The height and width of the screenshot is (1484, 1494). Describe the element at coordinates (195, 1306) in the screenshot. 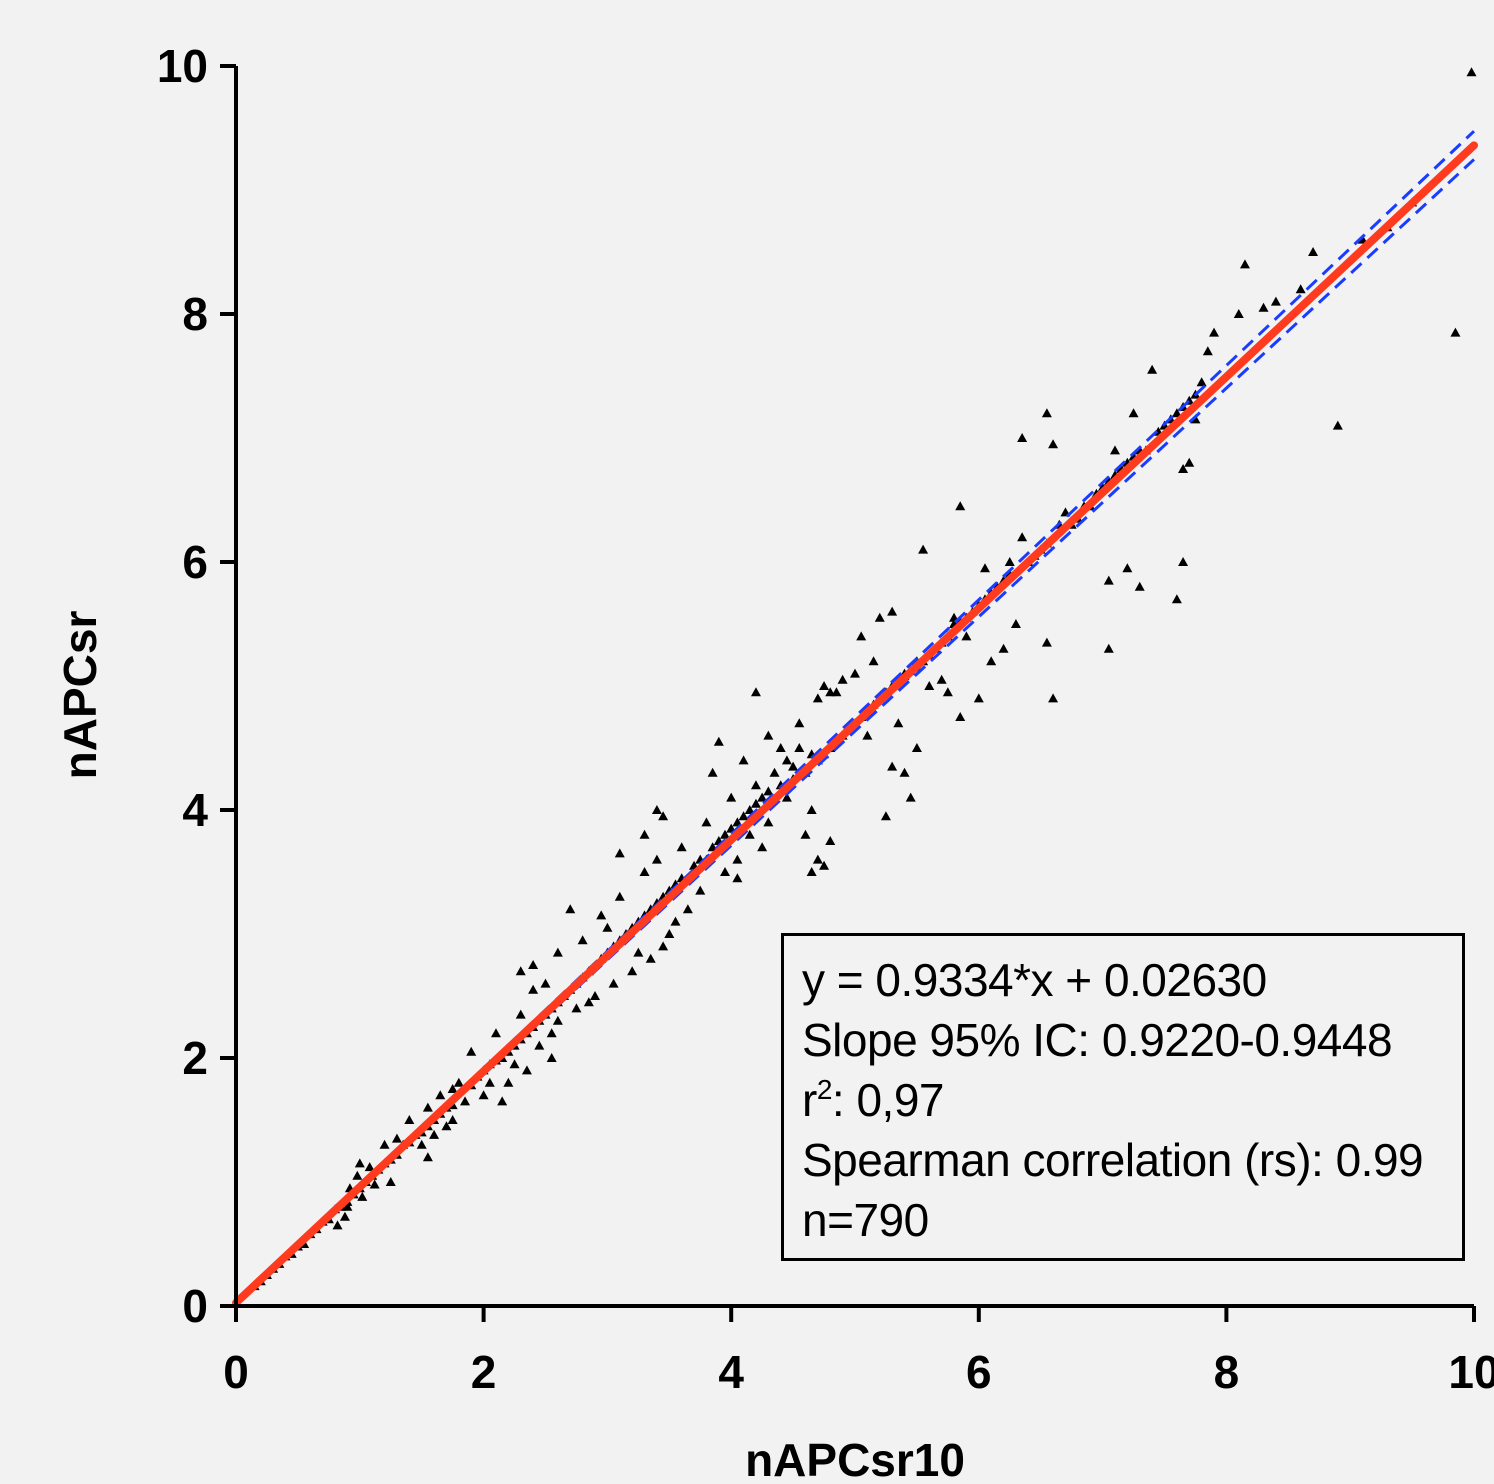

I see `y-tick-label: 0` at that location.